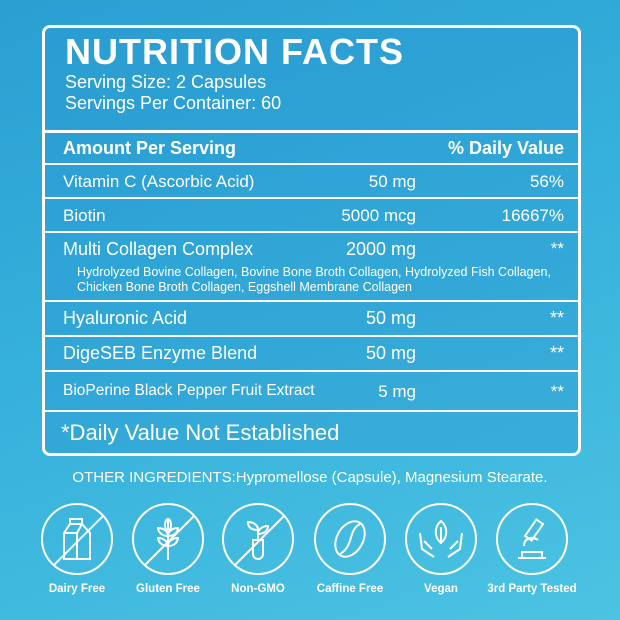  Describe the element at coordinates (84, 215) in the screenshot. I see `nutrient-name: Biotin` at that location.